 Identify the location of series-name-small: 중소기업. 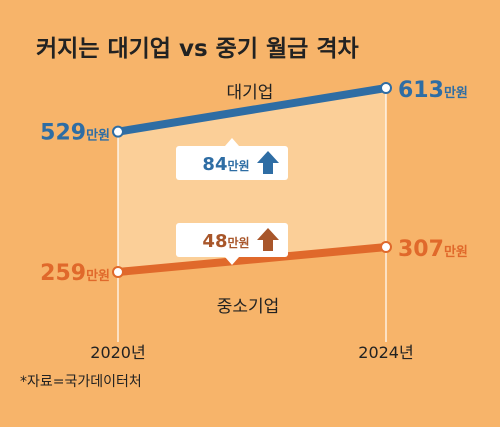
(248, 307).